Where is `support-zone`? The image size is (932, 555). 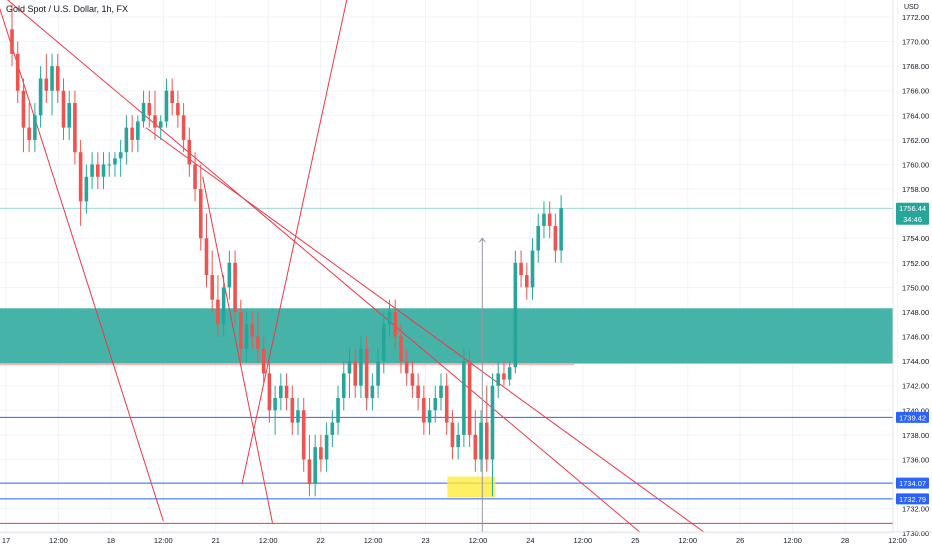 support-zone is located at coordinates (446, 336).